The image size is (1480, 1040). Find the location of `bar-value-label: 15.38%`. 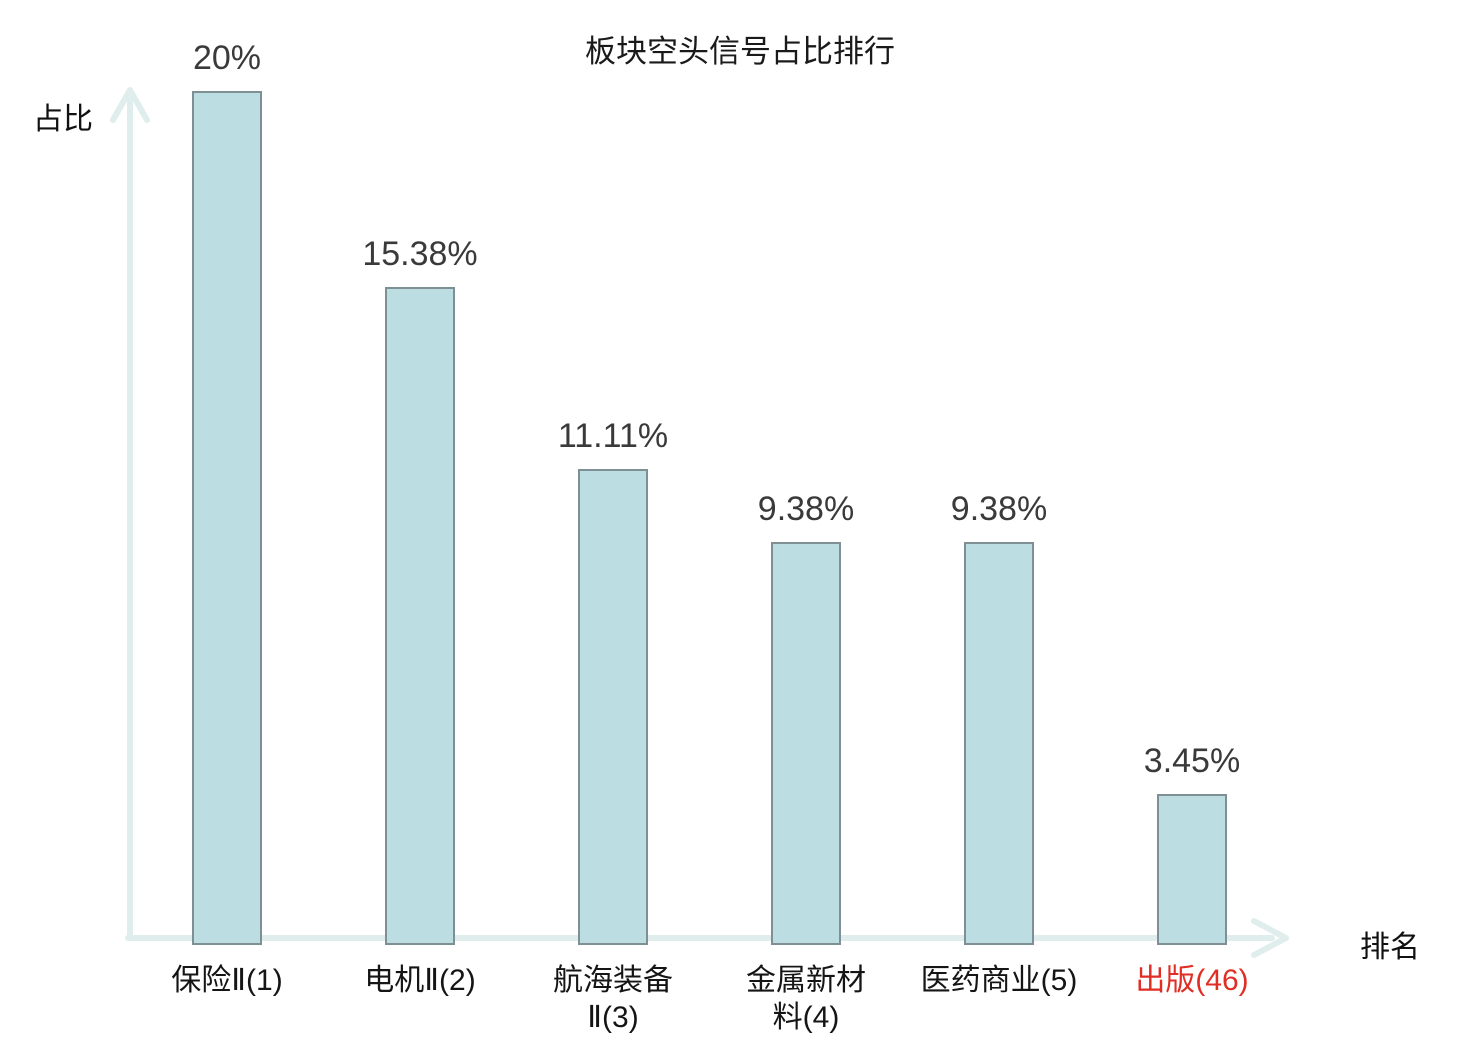

bar-value-label: 15.38% is located at coordinates (420, 254).